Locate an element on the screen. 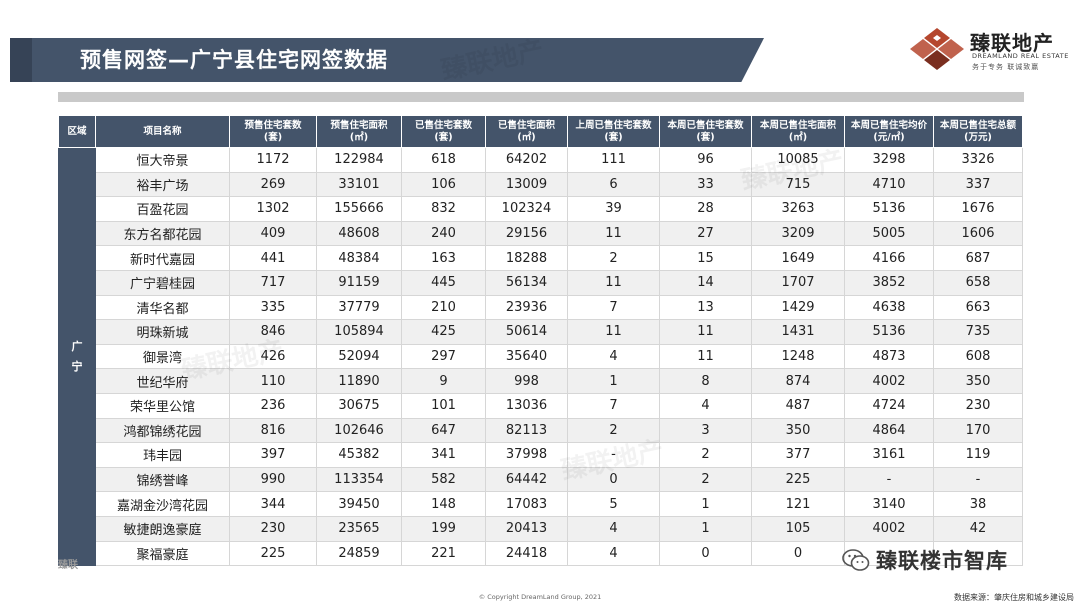  table-cell: 10085 is located at coordinates (798, 160).